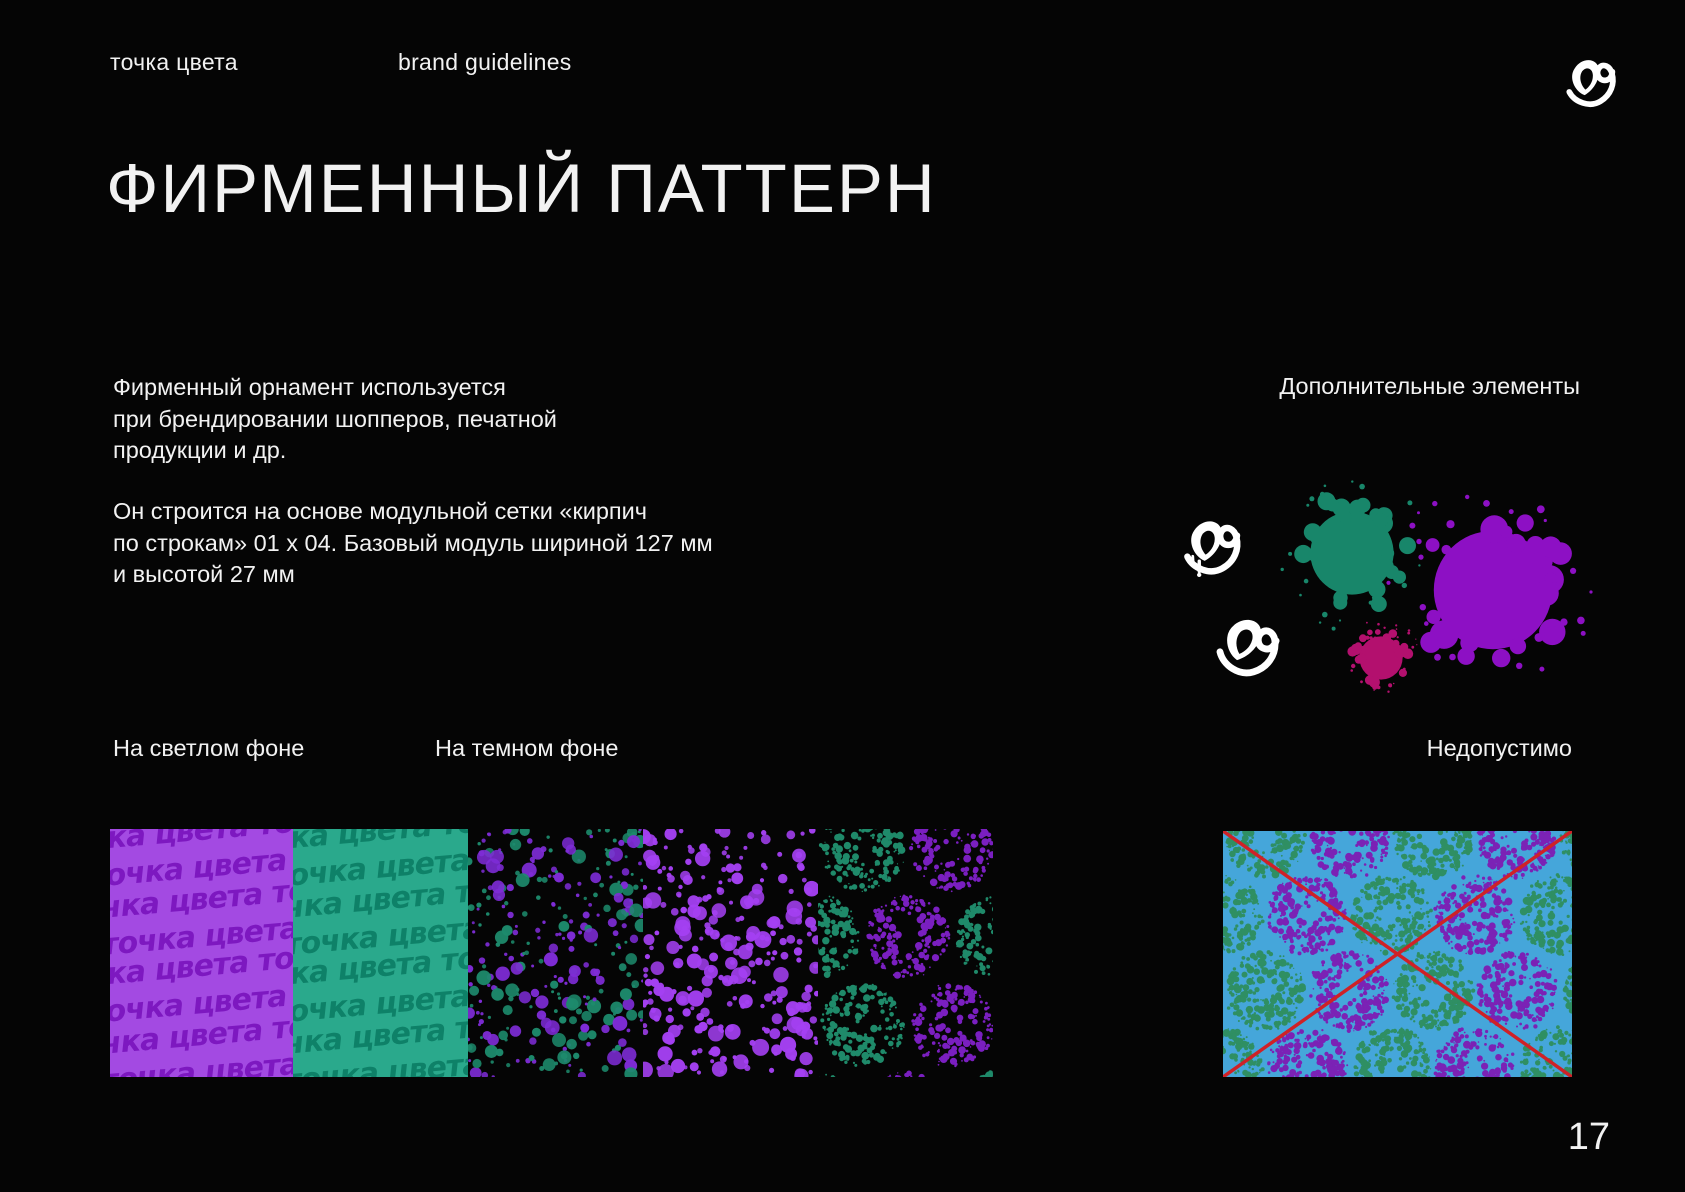  What do you see at coordinates (208, 748) in the screenshot?
I see `section-label-light-bg: На светлом фоне` at bounding box center [208, 748].